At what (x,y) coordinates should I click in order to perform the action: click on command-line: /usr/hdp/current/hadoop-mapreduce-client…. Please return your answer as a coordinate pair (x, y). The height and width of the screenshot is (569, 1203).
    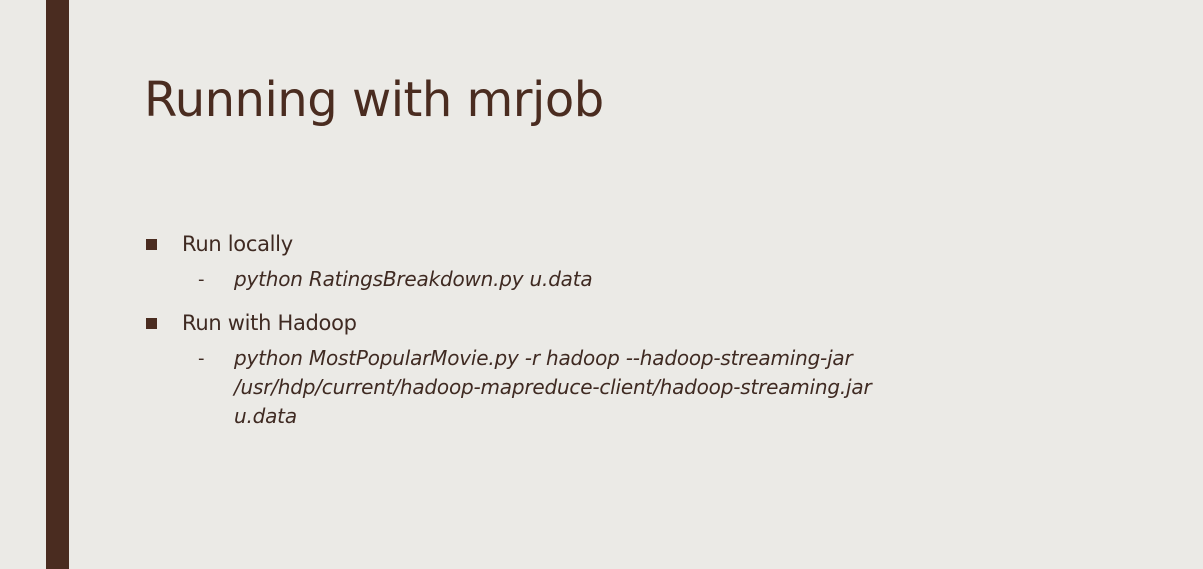
    Looking at the image, I should click on (553, 387).